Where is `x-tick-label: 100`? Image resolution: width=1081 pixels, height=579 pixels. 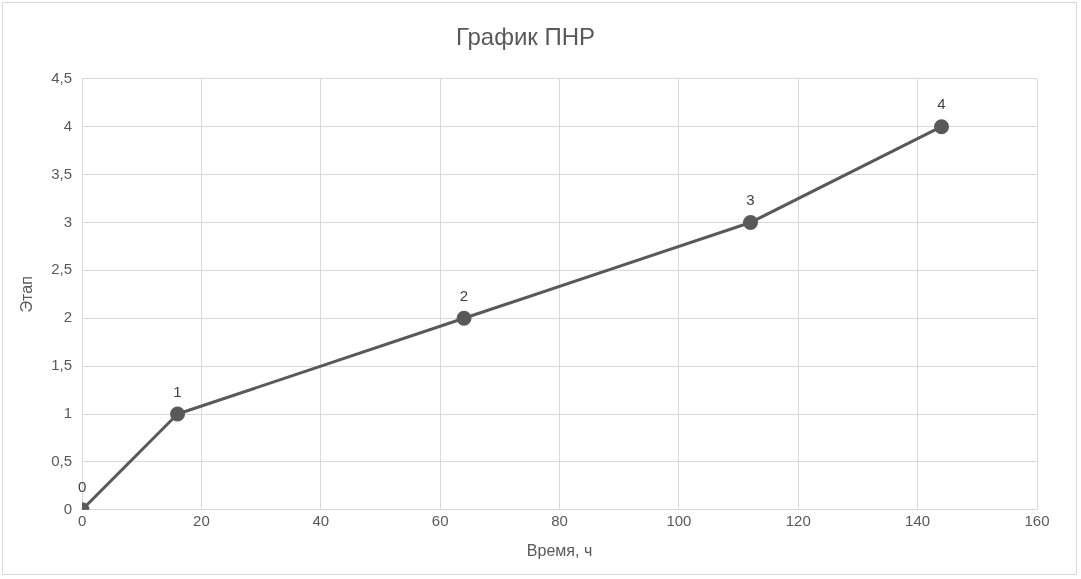
x-tick-label: 100 is located at coordinates (679, 520).